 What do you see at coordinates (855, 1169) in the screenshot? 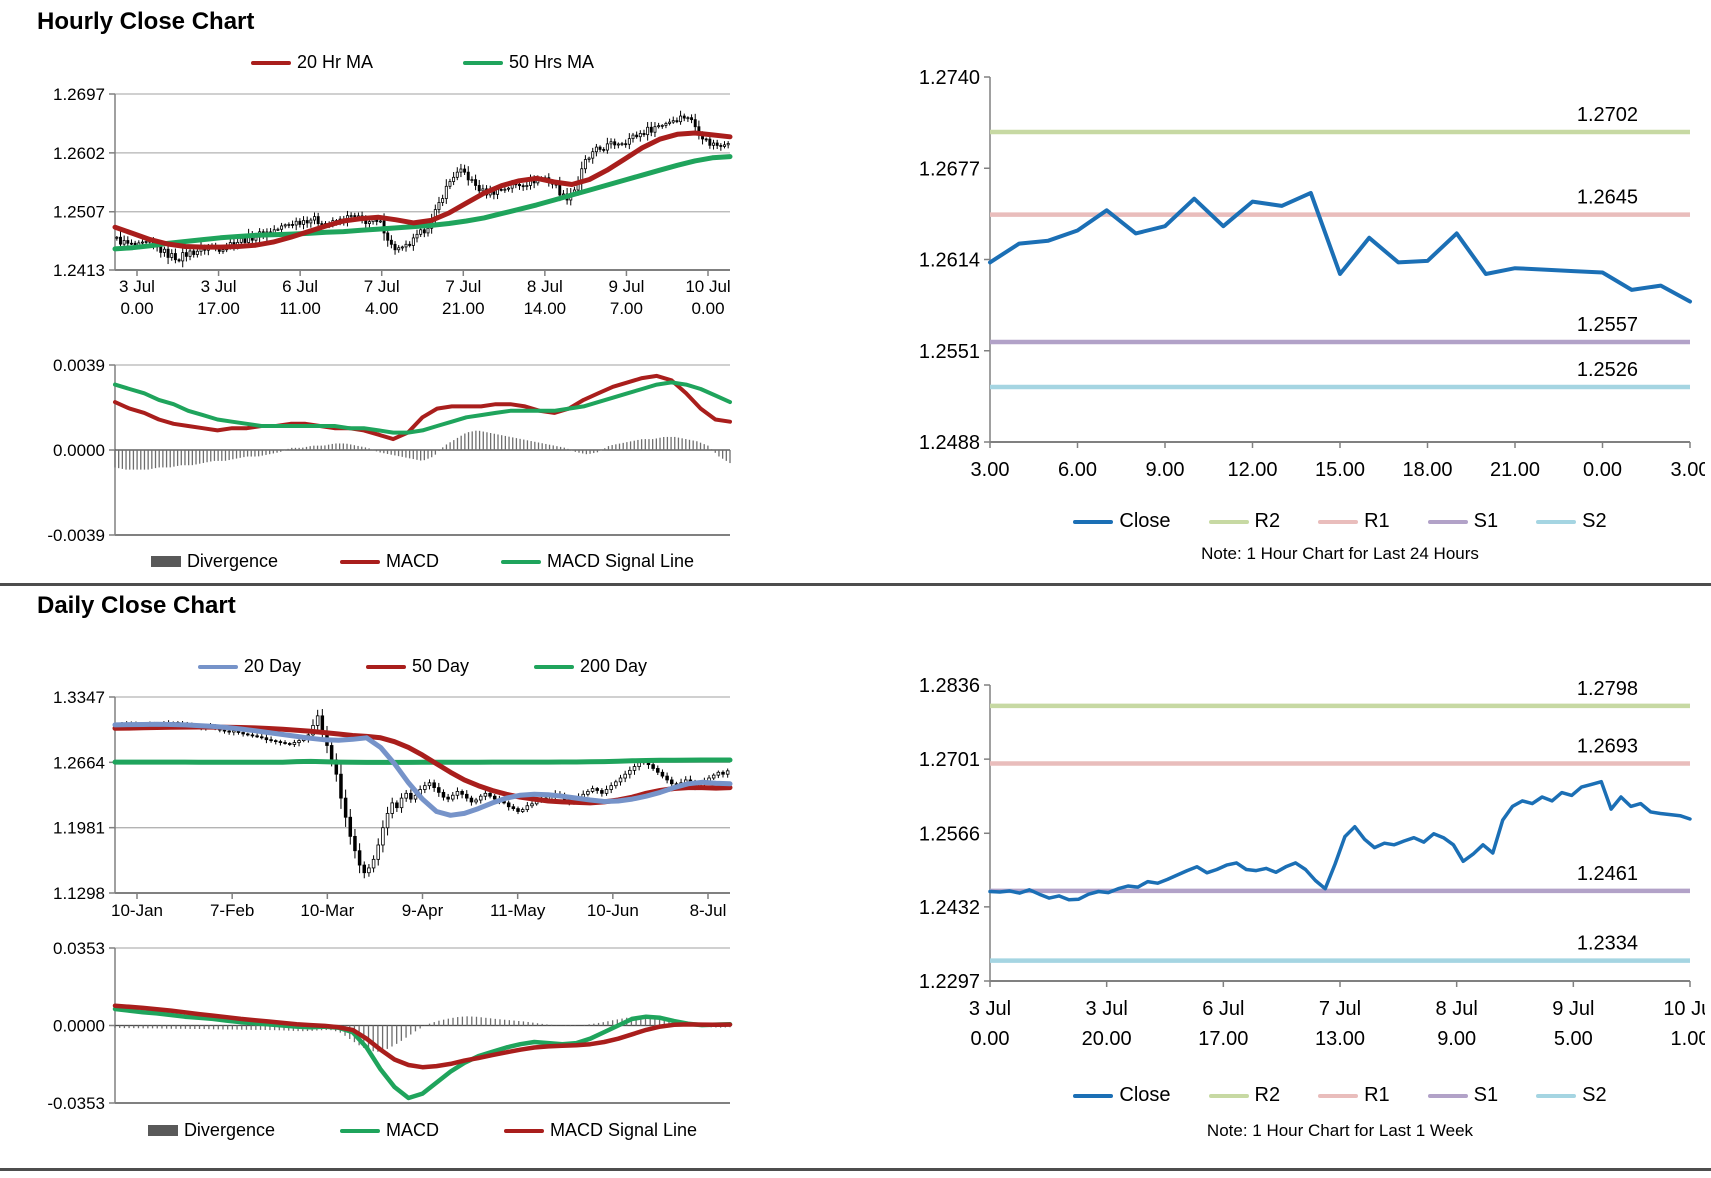
I see `bottom-divider` at bounding box center [855, 1169].